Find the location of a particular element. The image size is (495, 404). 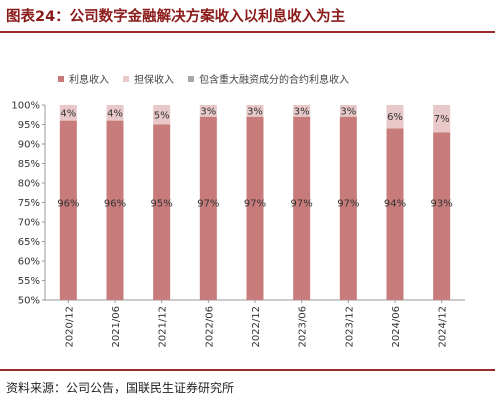

y-tick-label: 50% is located at coordinates (29, 301).